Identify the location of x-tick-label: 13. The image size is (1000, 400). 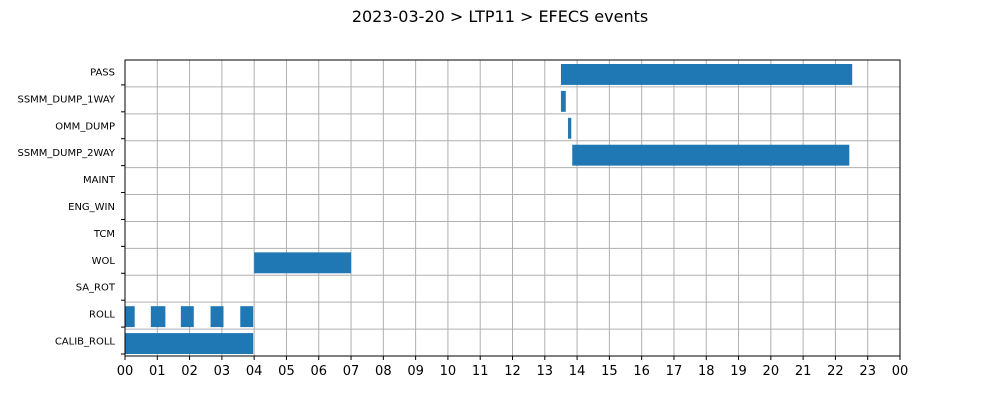
(545, 371).